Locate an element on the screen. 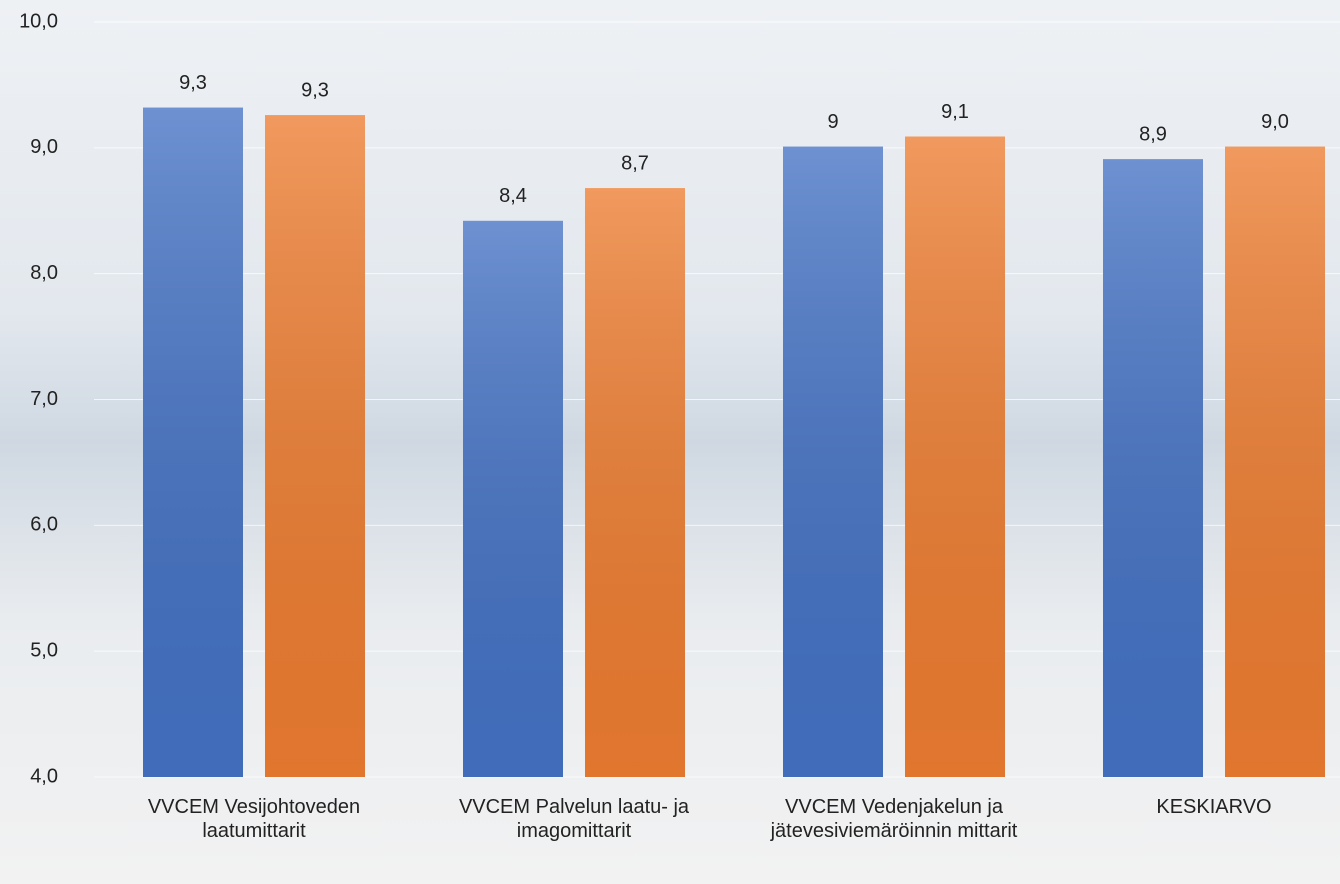 This screenshot has width=1340, height=884. y-tick-label: 9,0 is located at coordinates (44, 147).